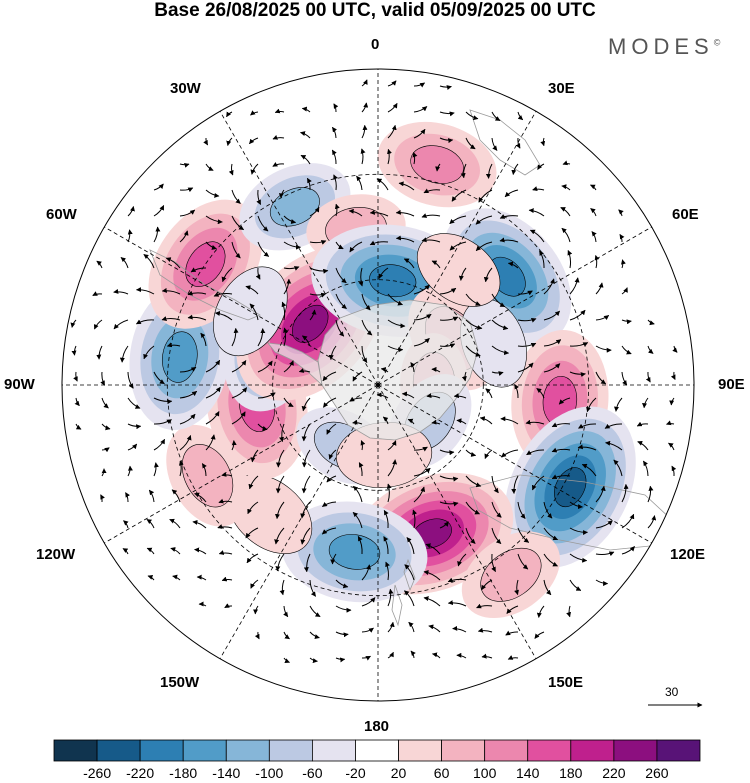  Describe the element at coordinates (661, 46) in the screenshot. I see `brand-name: MODES` at that location.